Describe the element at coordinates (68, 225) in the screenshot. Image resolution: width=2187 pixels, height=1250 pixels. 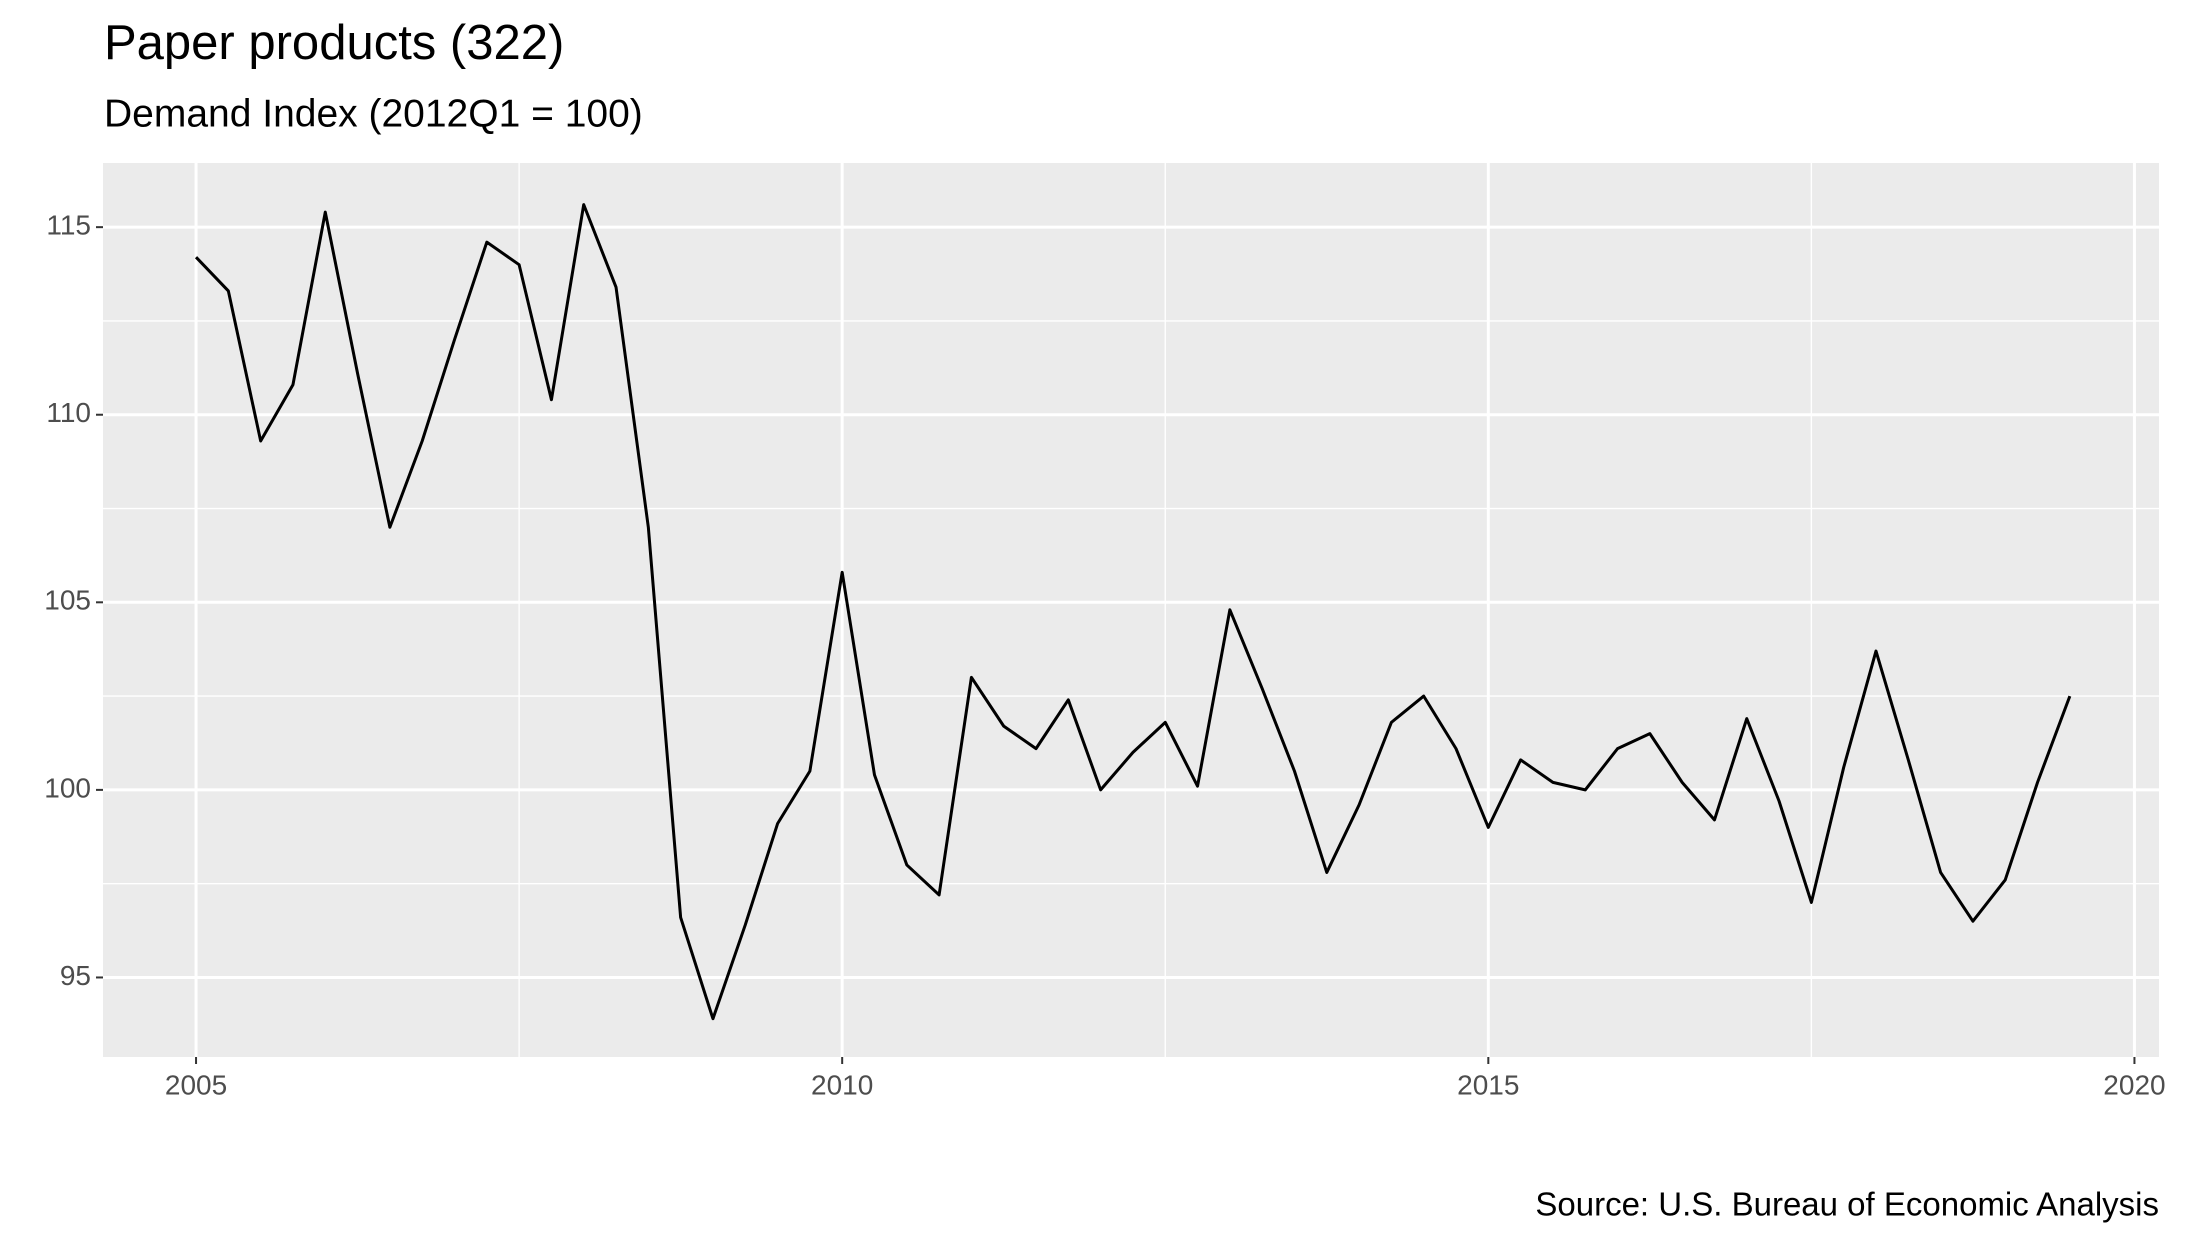
I see `y-tick-label: 115` at that location.